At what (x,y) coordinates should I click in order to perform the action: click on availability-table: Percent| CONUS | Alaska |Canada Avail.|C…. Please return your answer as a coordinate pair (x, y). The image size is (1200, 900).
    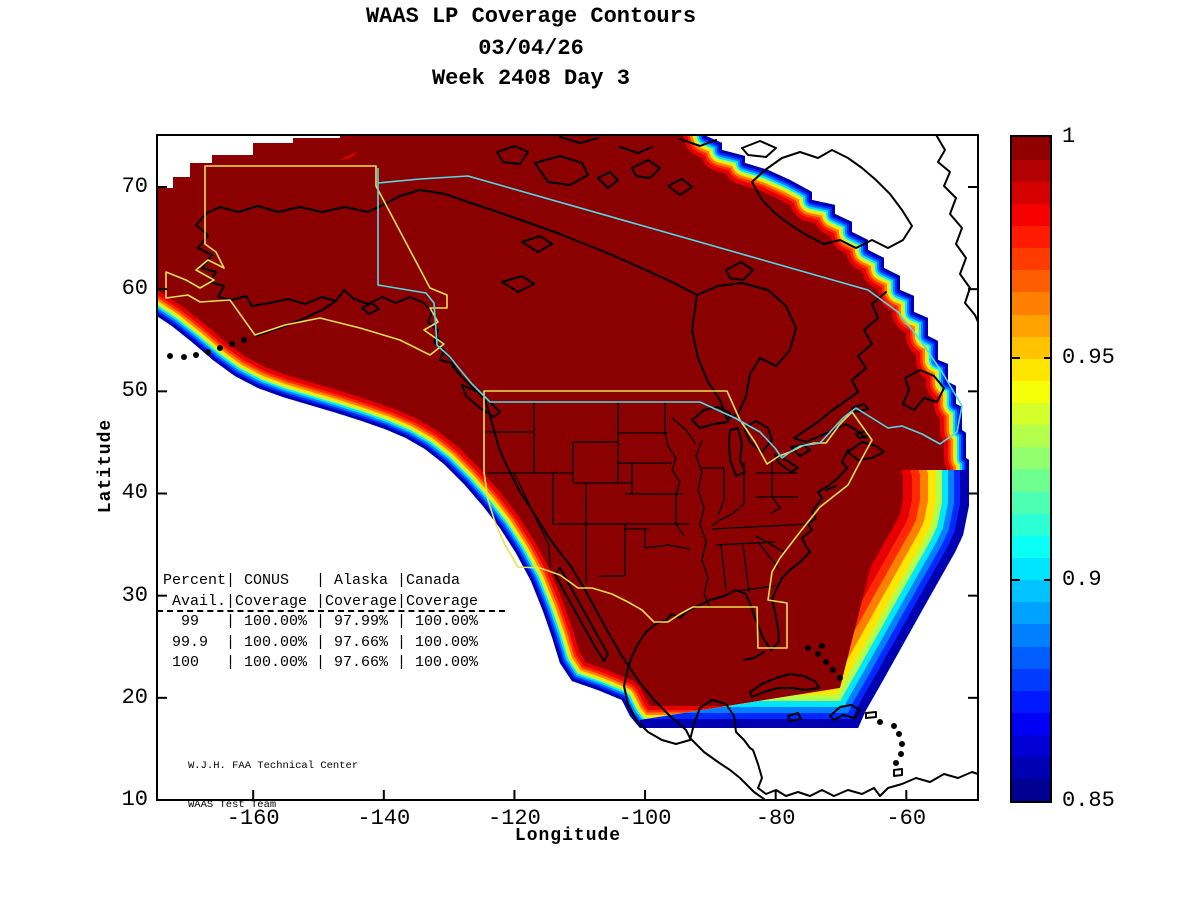
    Looking at the image, I should click on (334, 622).